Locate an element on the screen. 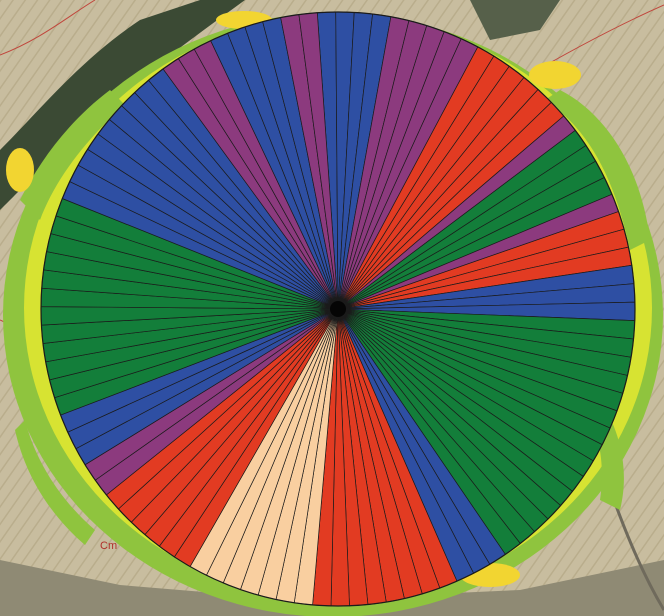 The height and width of the screenshot is (616, 664). pivot-center is located at coordinates (338, 309).